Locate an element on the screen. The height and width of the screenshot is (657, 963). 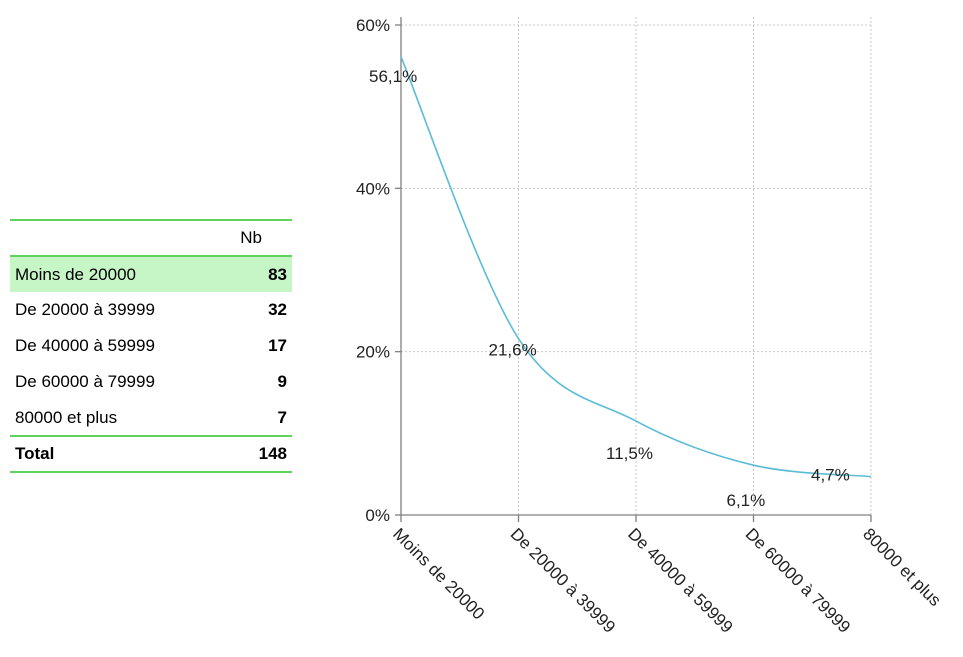
table-row: De 40000 à 59999 17 is located at coordinates (151, 346).